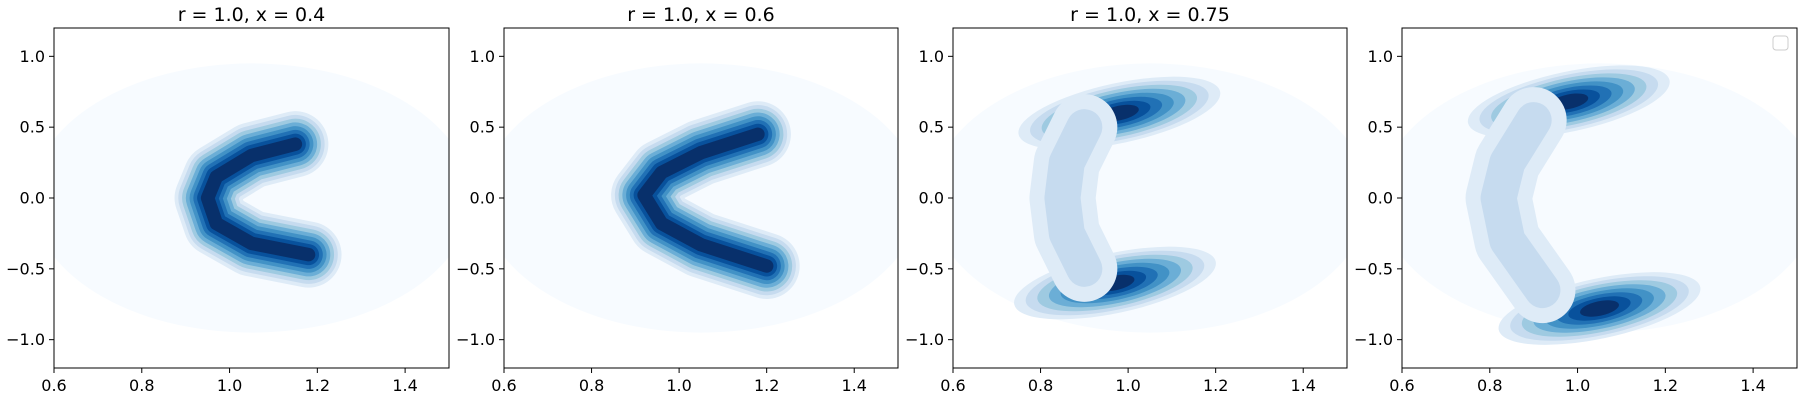 The image size is (1800, 400). I want to click on subplot-title: r = 1.0, x = 0.75, so click(1150, 15).